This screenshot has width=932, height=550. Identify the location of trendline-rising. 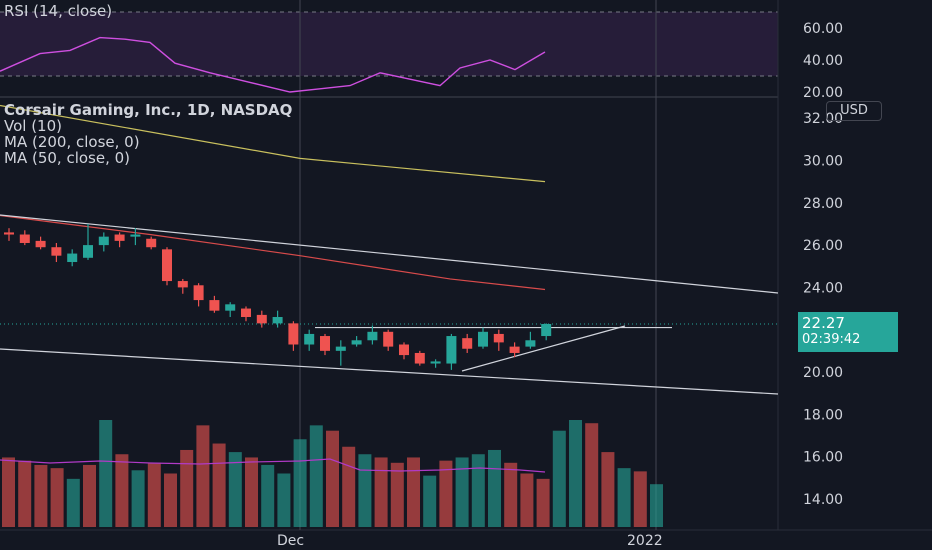
(543, 348).